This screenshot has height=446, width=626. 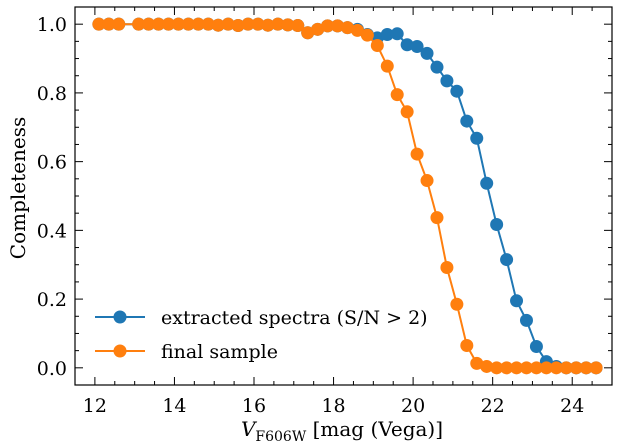 What do you see at coordinates (219, 352) in the screenshot?
I see `legend-label: final sample` at bounding box center [219, 352].